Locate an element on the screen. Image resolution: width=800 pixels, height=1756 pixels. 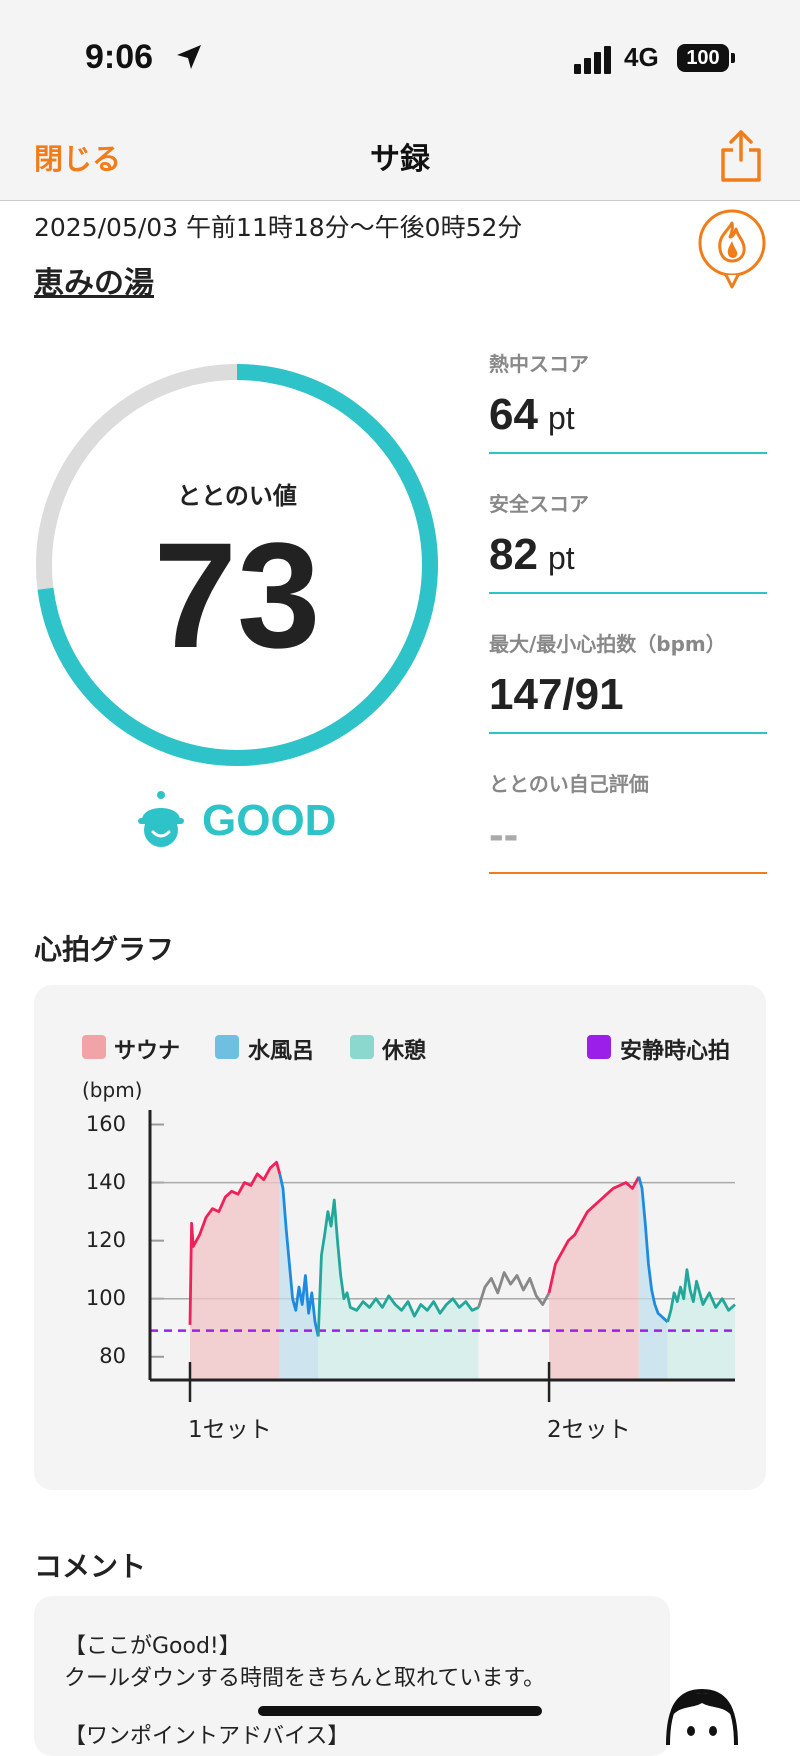
heart-graph-title: 心拍グラフ is located at coordinates (104, 949).